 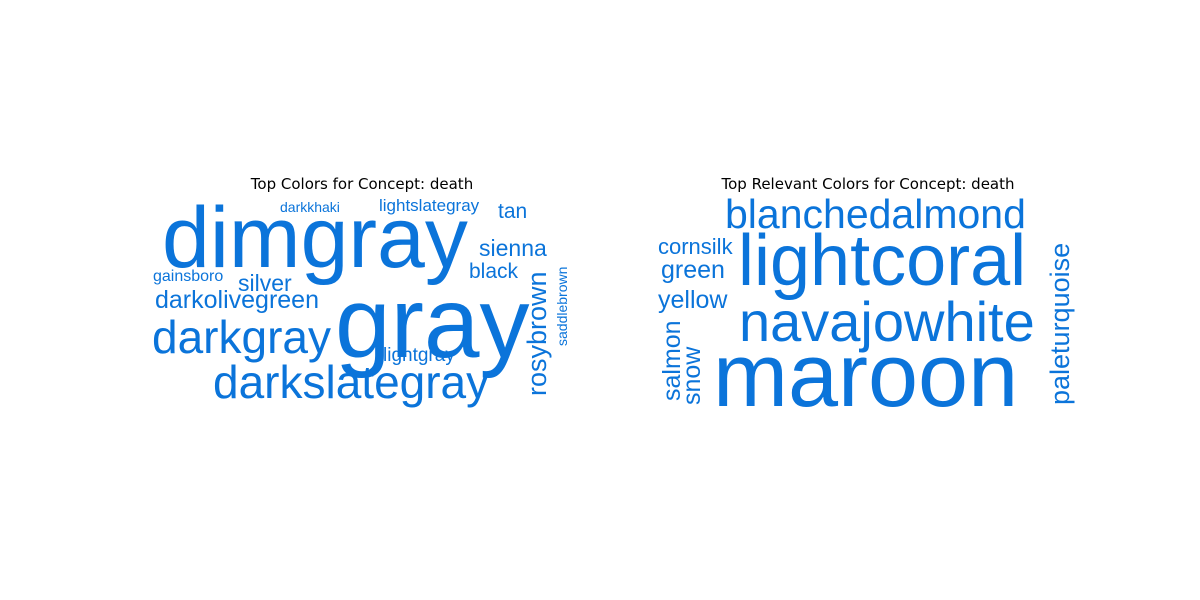 I want to click on word-darkolivegreen: darkolivegreen, so click(x=237, y=300).